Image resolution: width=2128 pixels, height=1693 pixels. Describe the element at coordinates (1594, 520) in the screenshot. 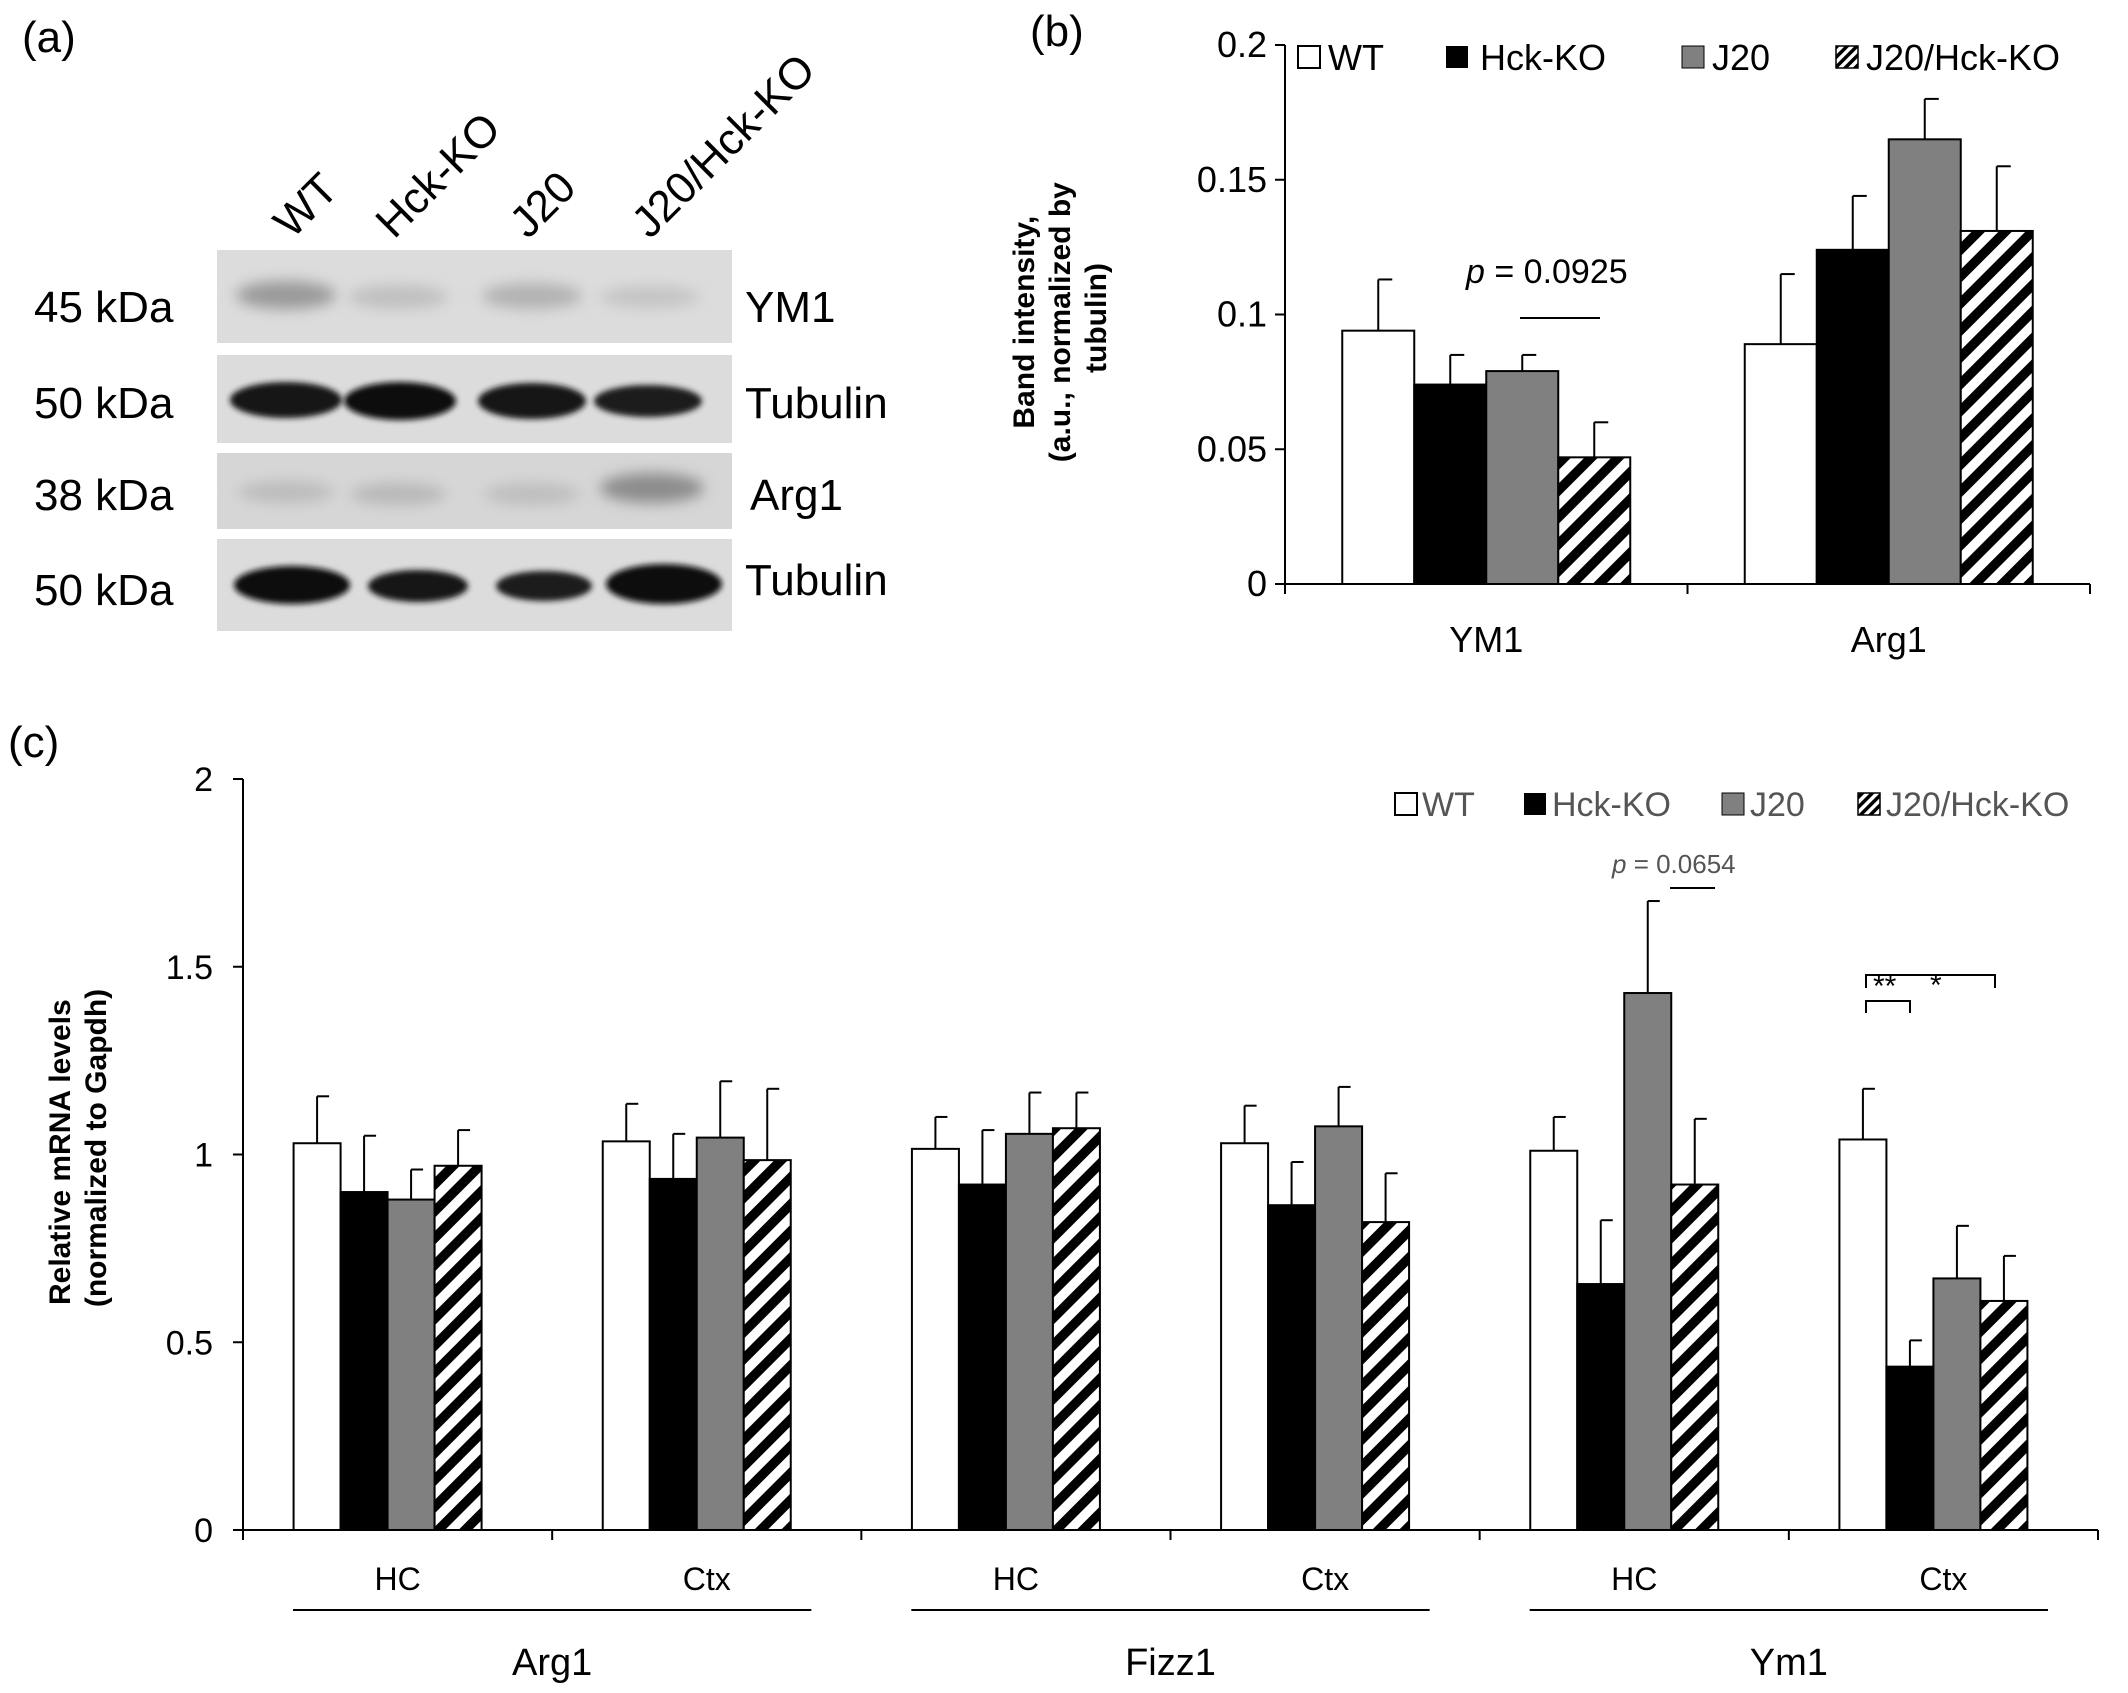

I see `panel-b-bar-ym1-j20-hck-ko` at that location.